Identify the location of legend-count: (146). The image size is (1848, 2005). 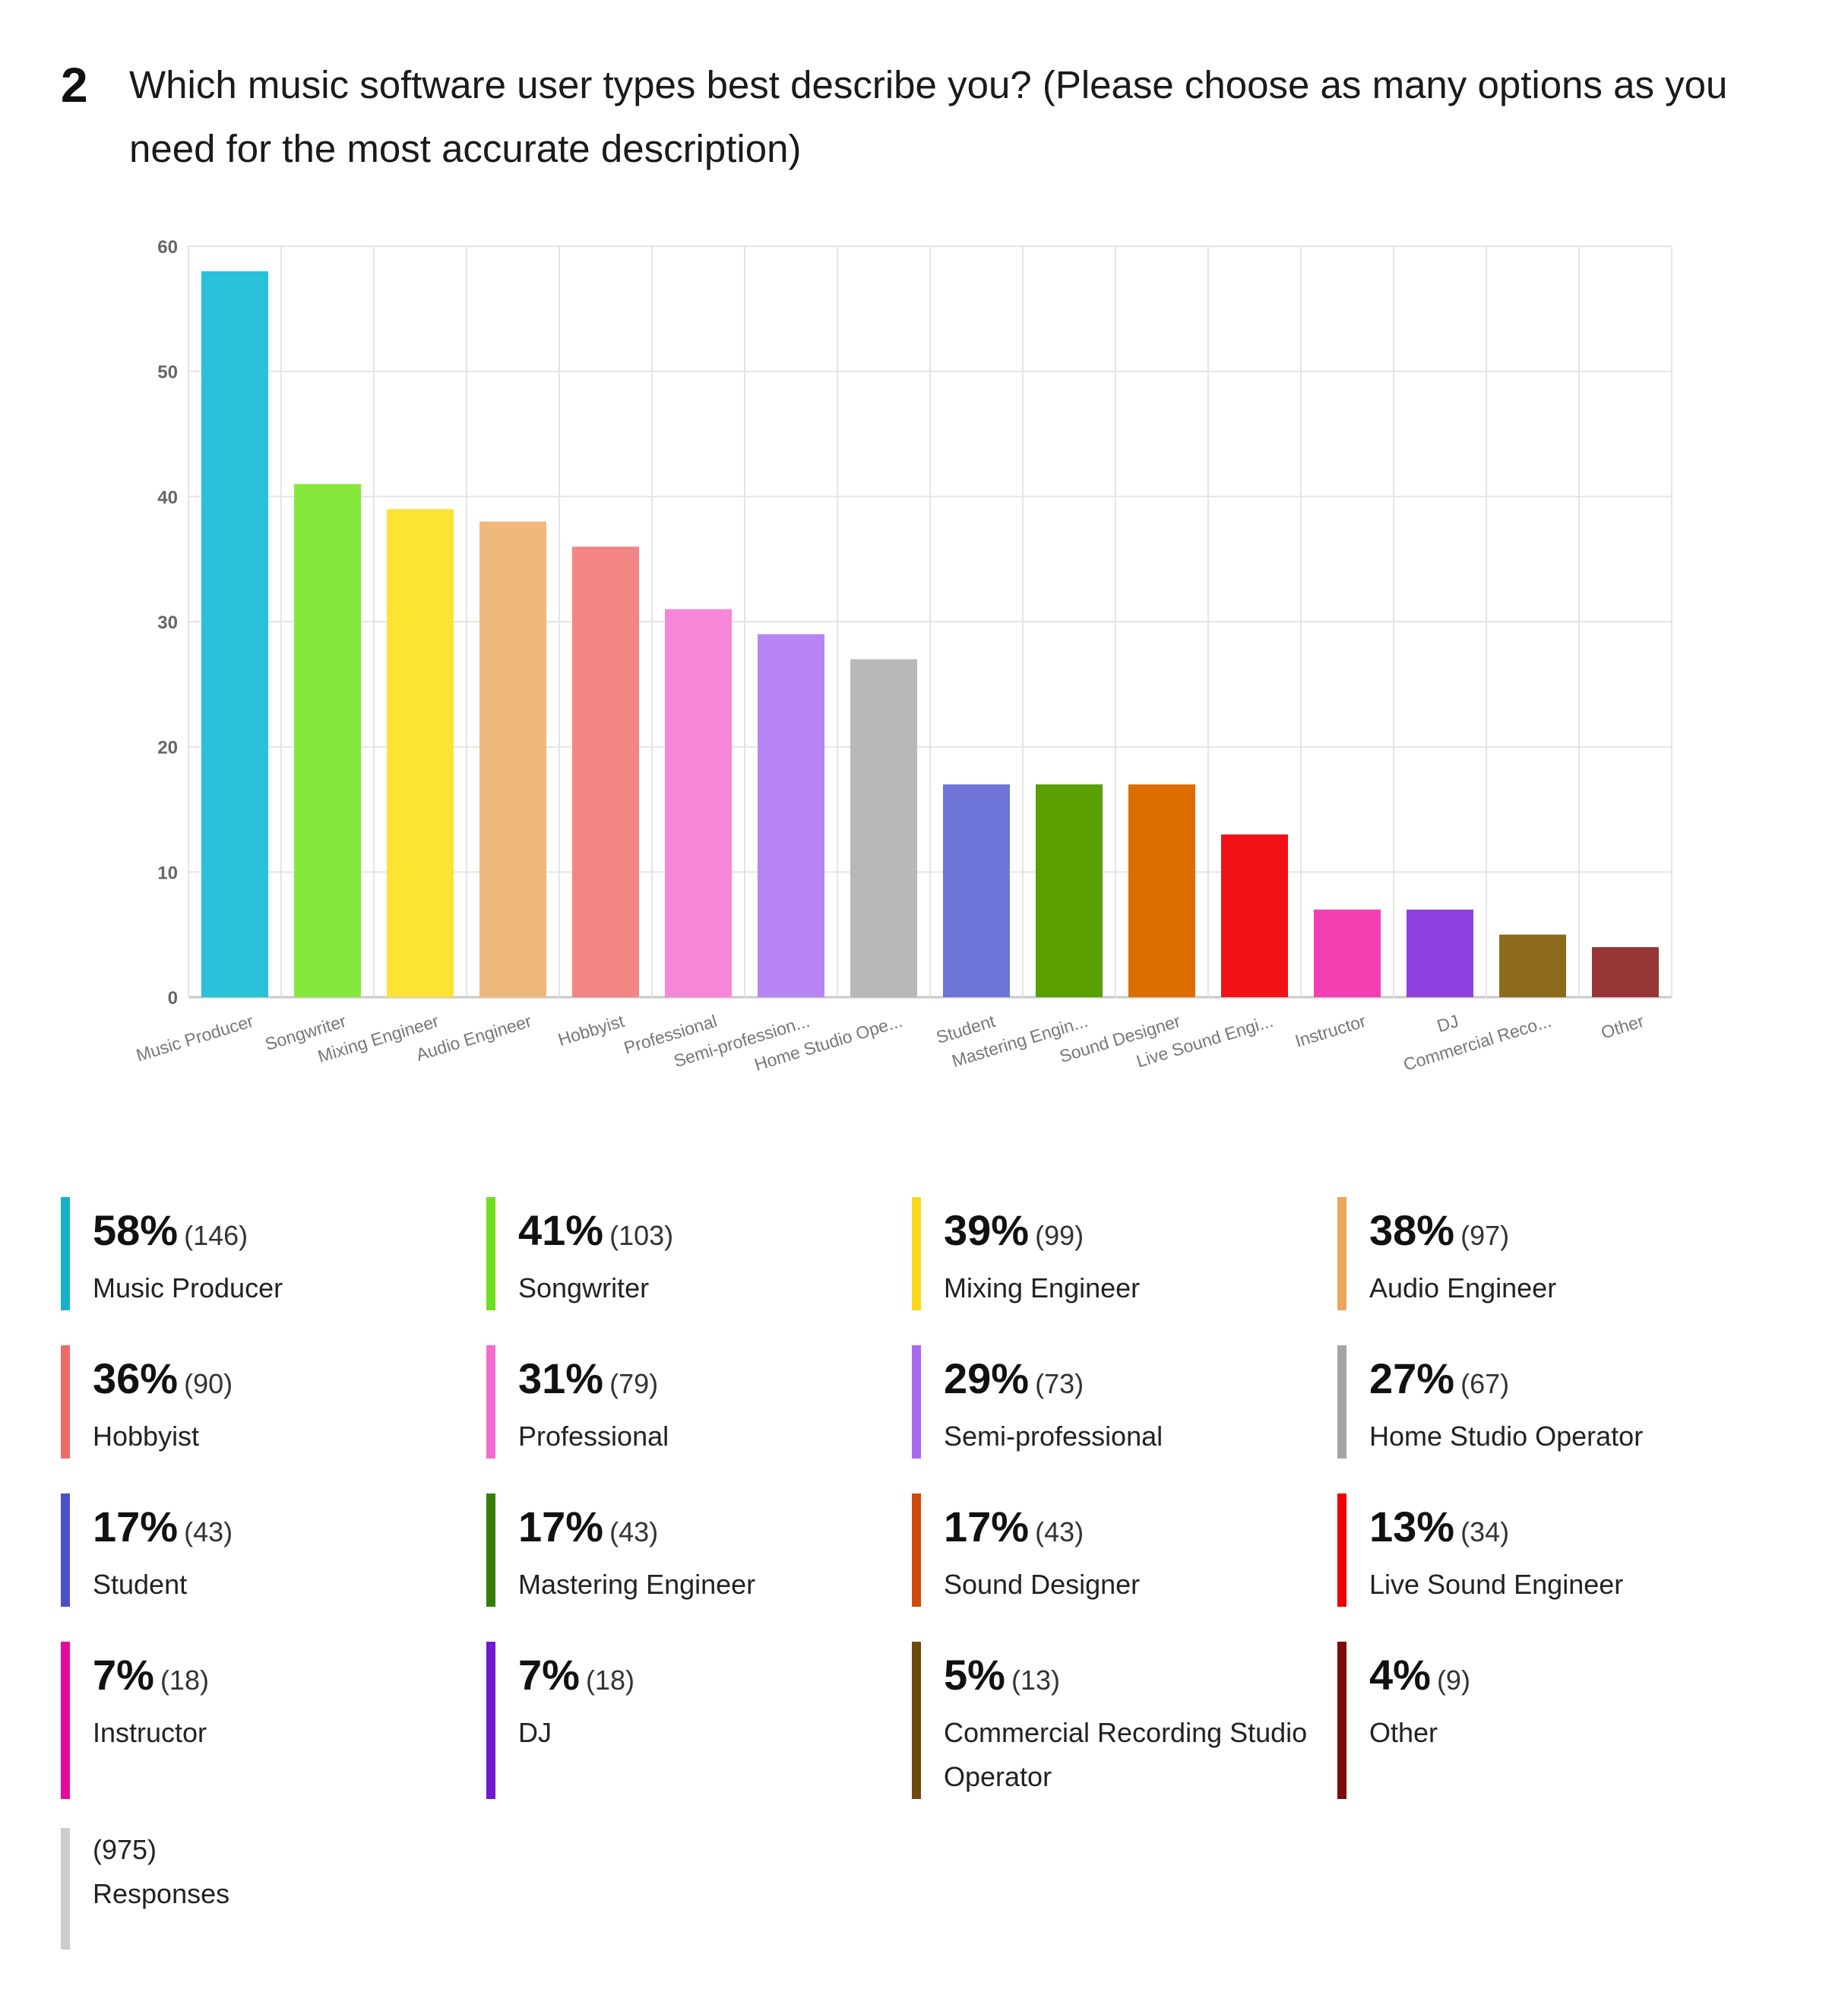
(216, 1235).